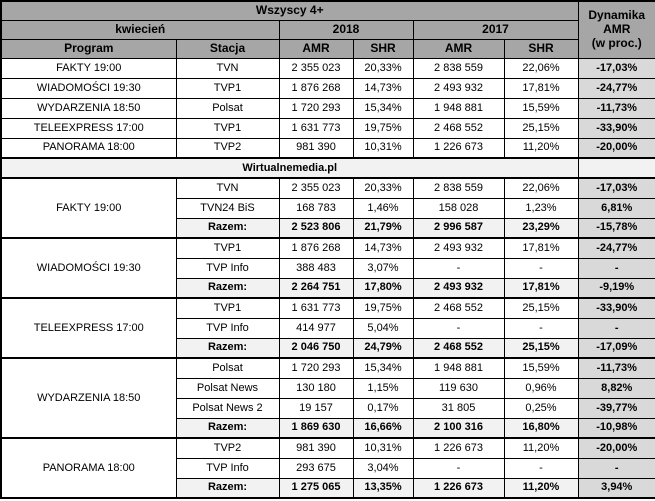 The width and height of the screenshot is (655, 501). What do you see at coordinates (616, 208) in the screenshot?
I see `dynamics-cell: 6,81%` at bounding box center [616, 208].